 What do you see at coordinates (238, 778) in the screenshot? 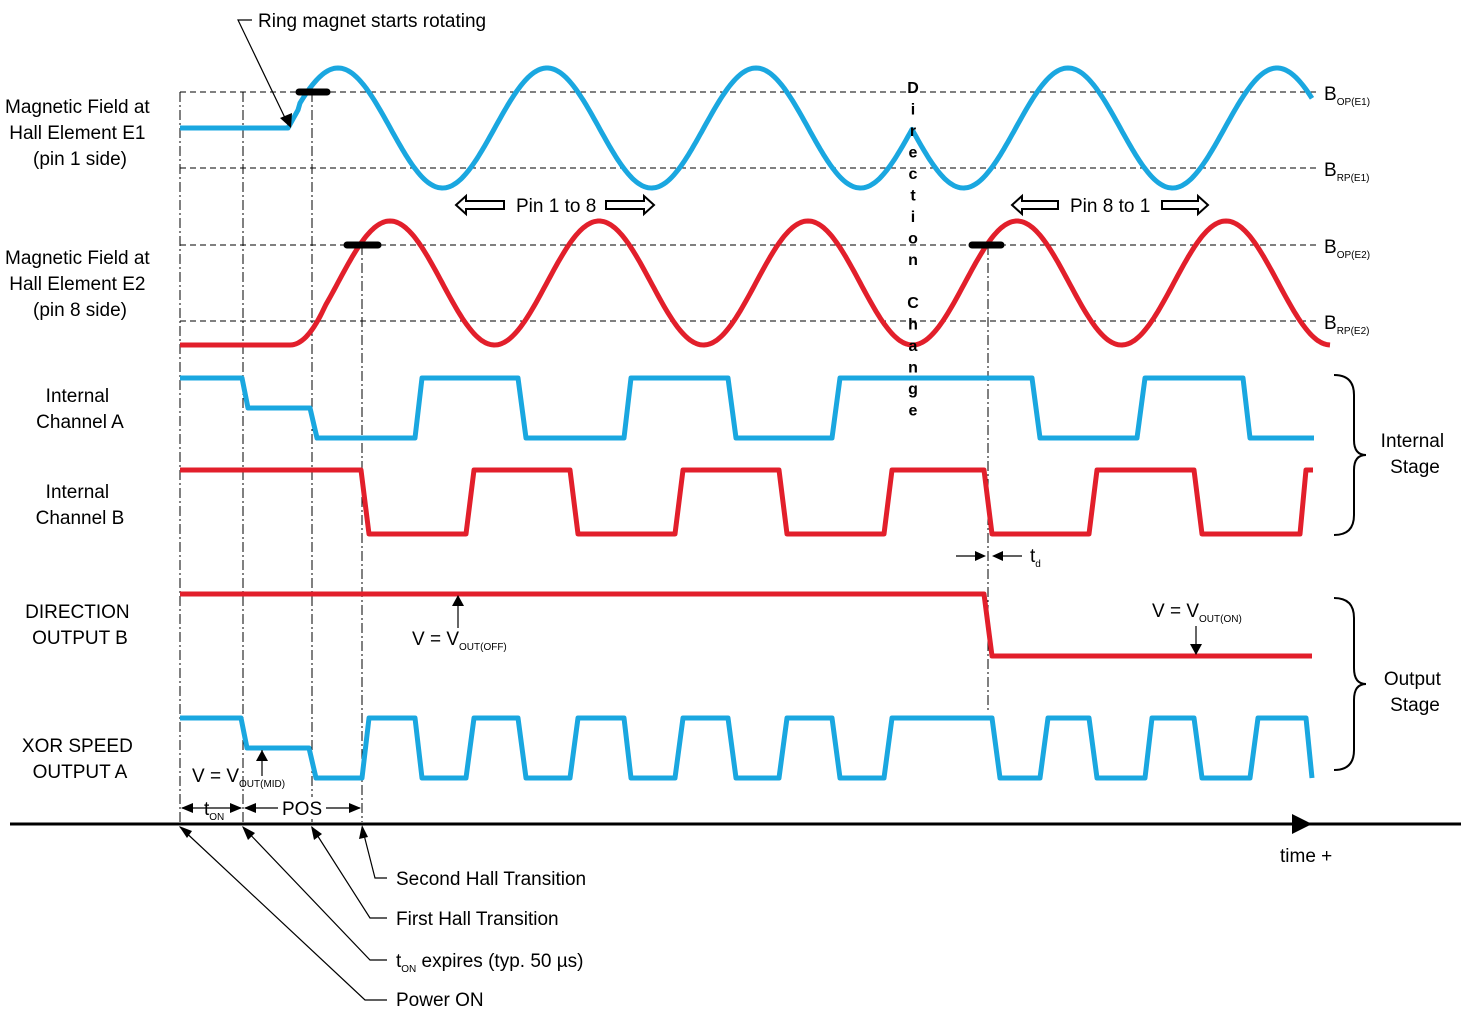
I see `vout-mid-label: V = VOUT(MID)` at bounding box center [238, 778].